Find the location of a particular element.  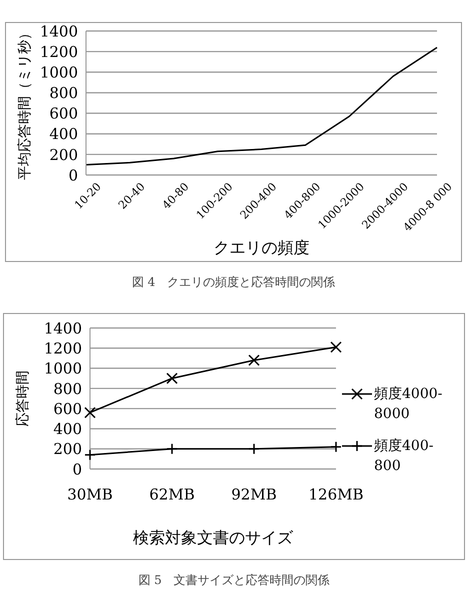

x-tick-label: 62MB is located at coordinates (172, 495).